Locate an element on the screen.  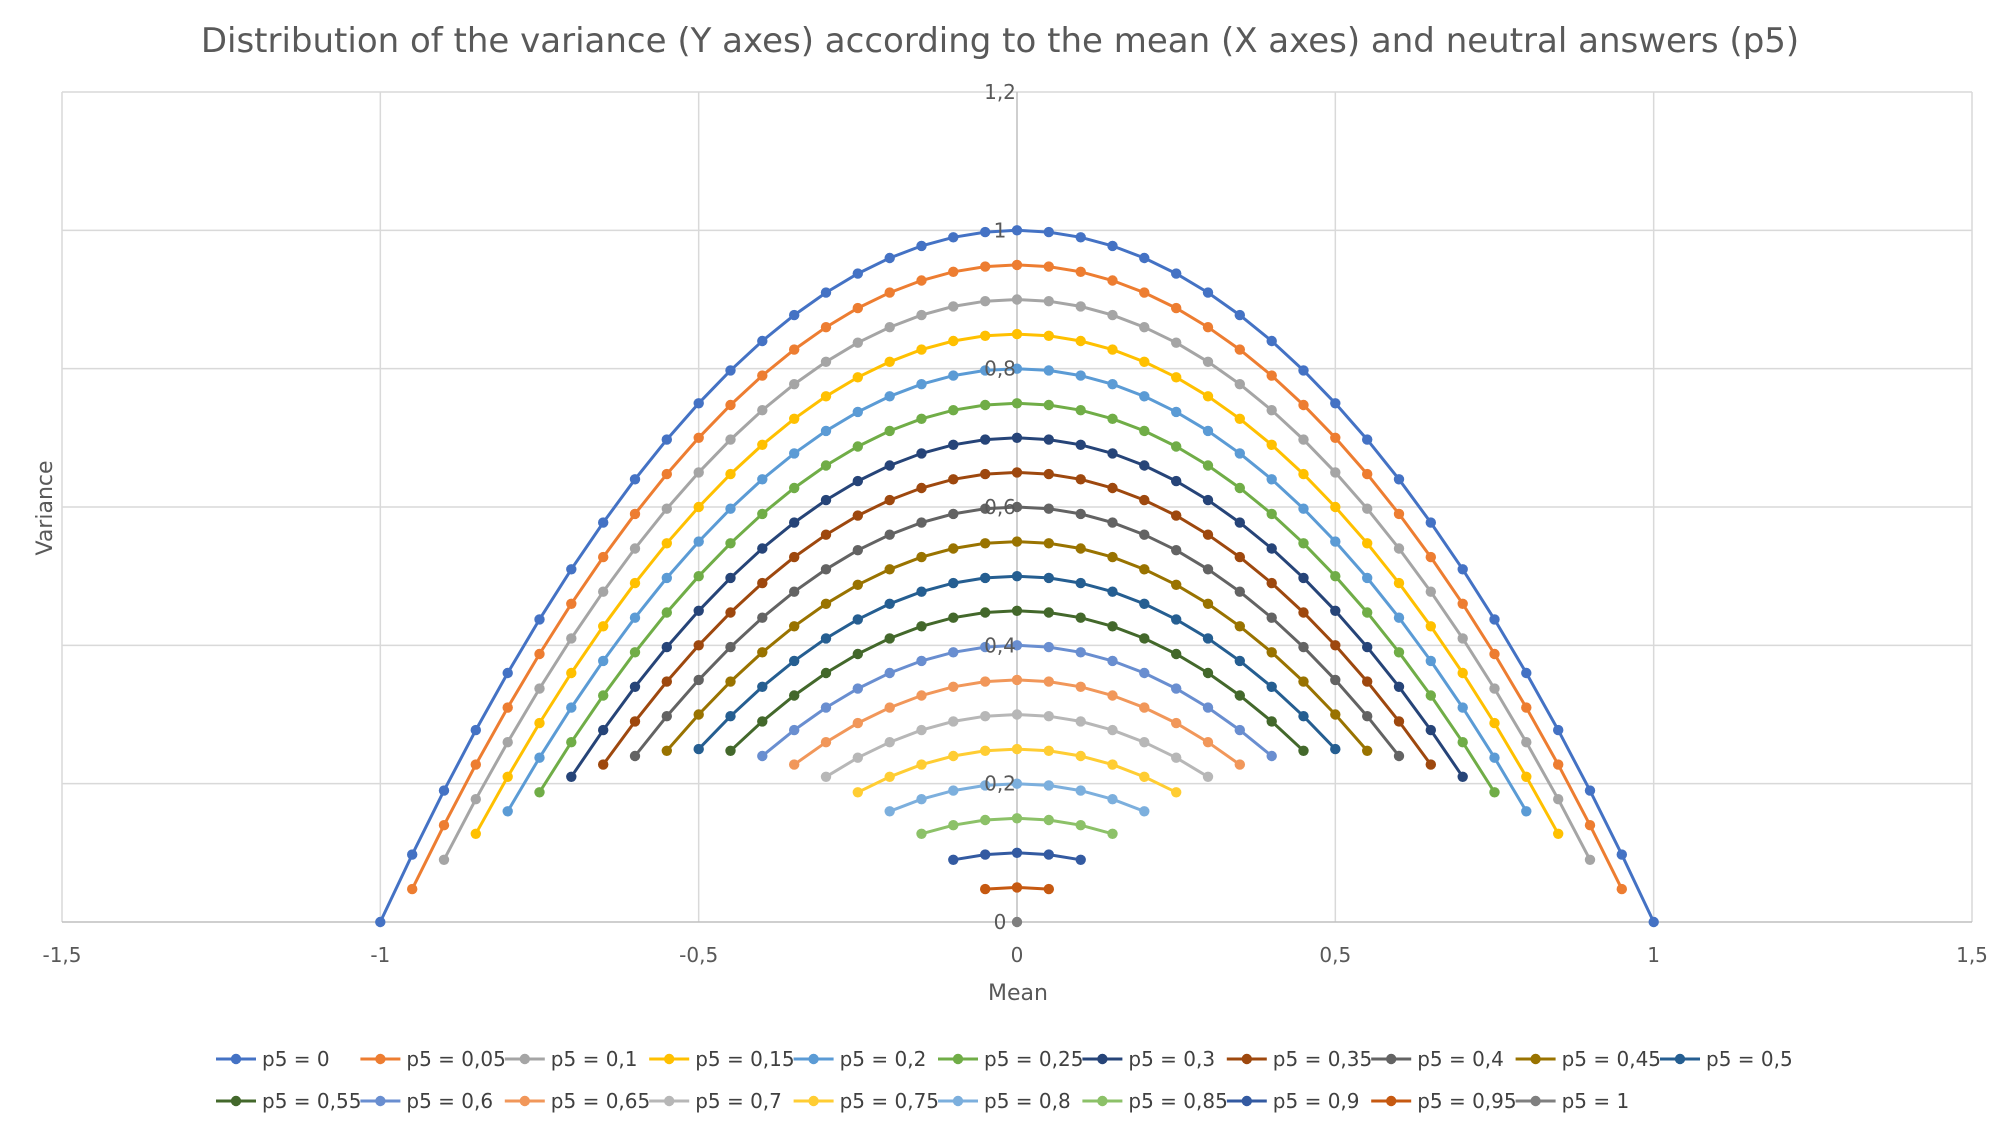
legend-item: p5 = 0 is located at coordinates (273, 1059).